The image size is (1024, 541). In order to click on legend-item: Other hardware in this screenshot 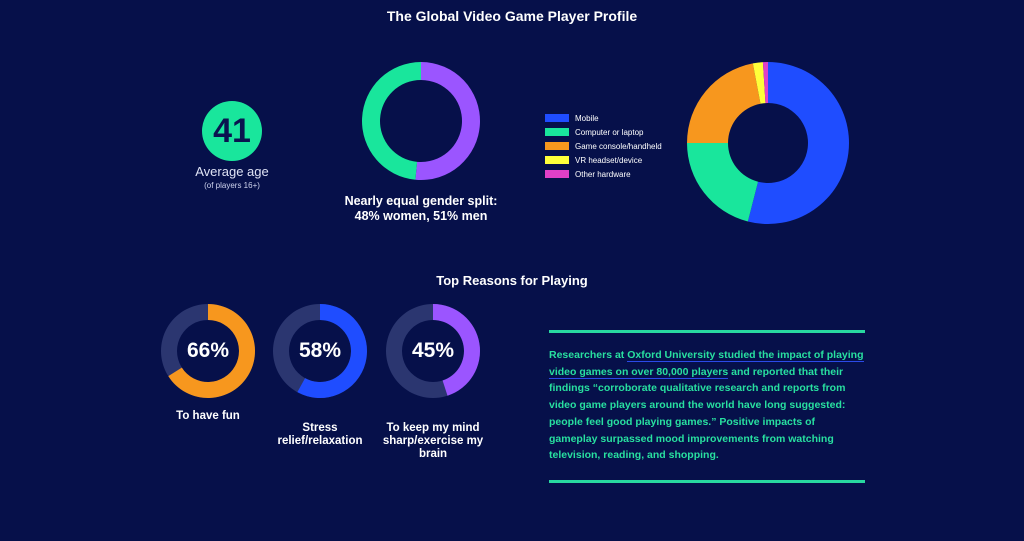, I will do `click(603, 174)`.